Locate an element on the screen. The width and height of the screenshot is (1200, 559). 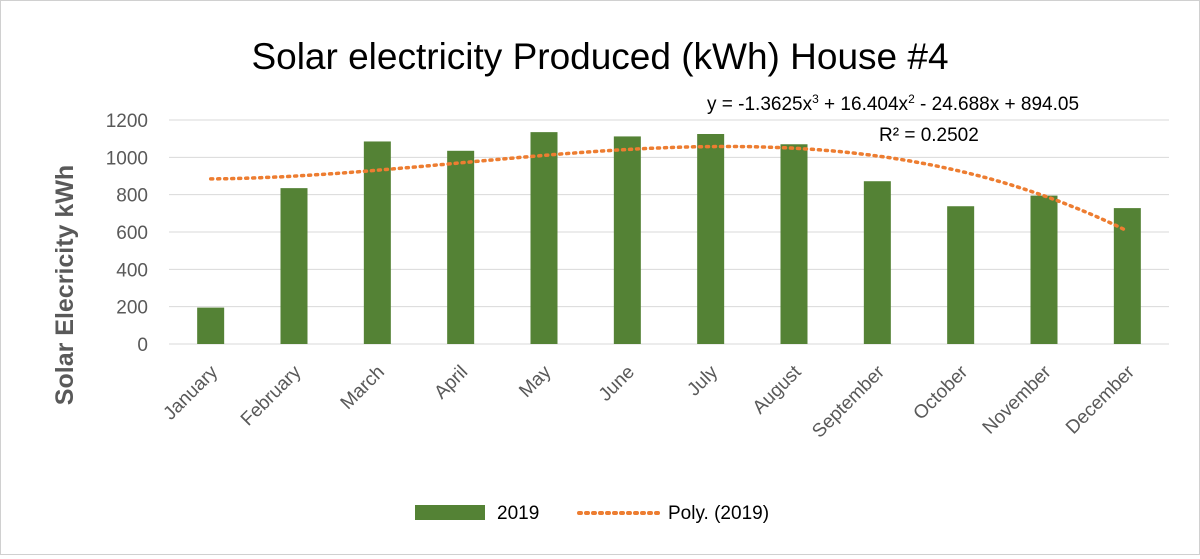
x-tick-label: October is located at coordinates (941, 392).